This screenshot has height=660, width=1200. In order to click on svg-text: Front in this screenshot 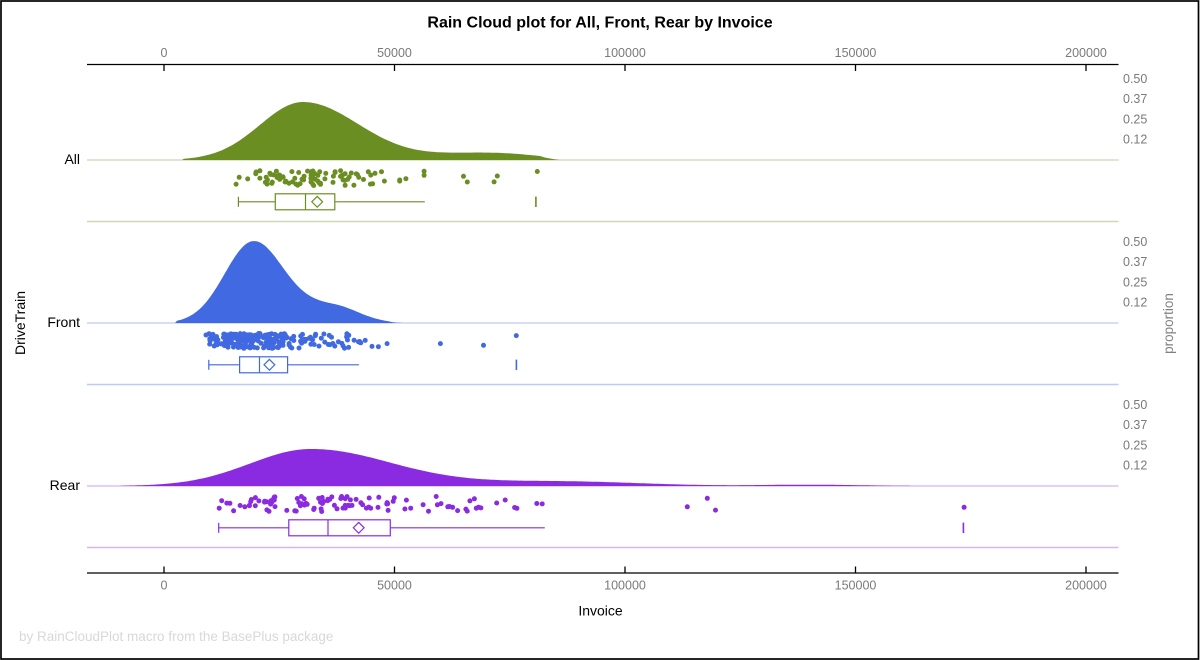, I will do `click(63, 322)`.